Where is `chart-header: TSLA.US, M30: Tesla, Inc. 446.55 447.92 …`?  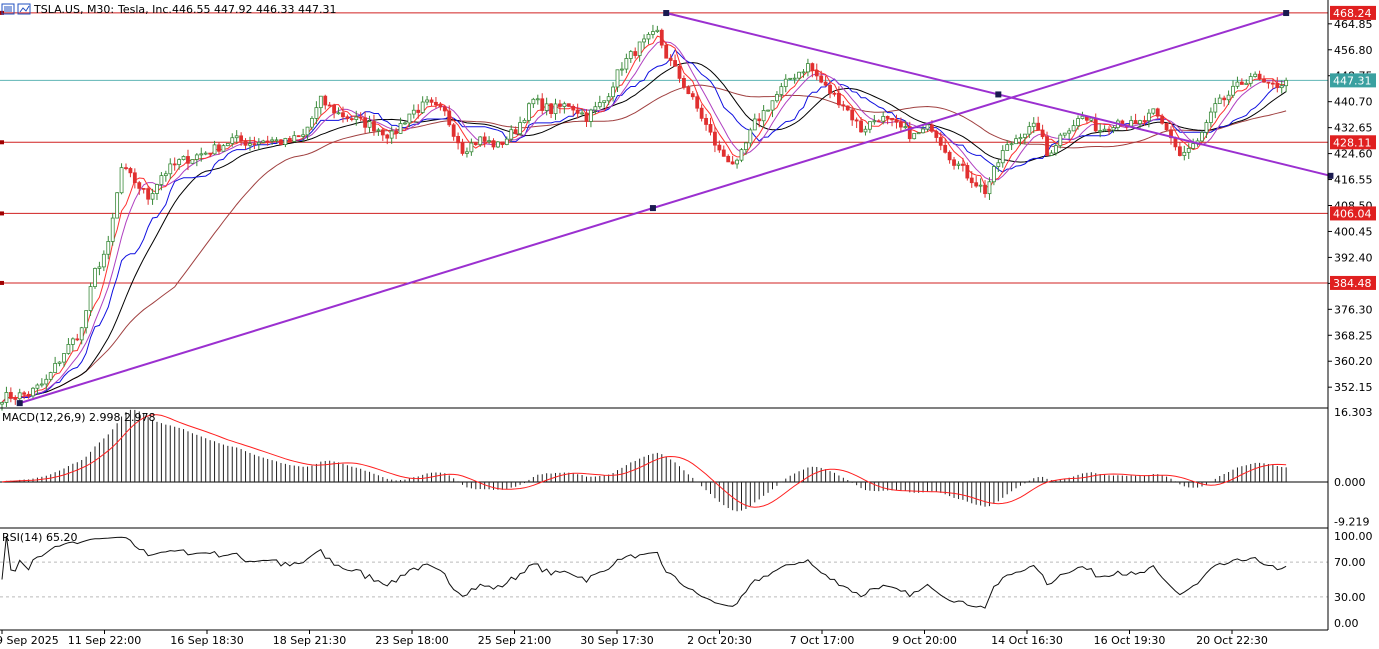
chart-header: TSLA.US, M30: Tesla, Inc. 446.55 447.92 … is located at coordinates (168, 9).